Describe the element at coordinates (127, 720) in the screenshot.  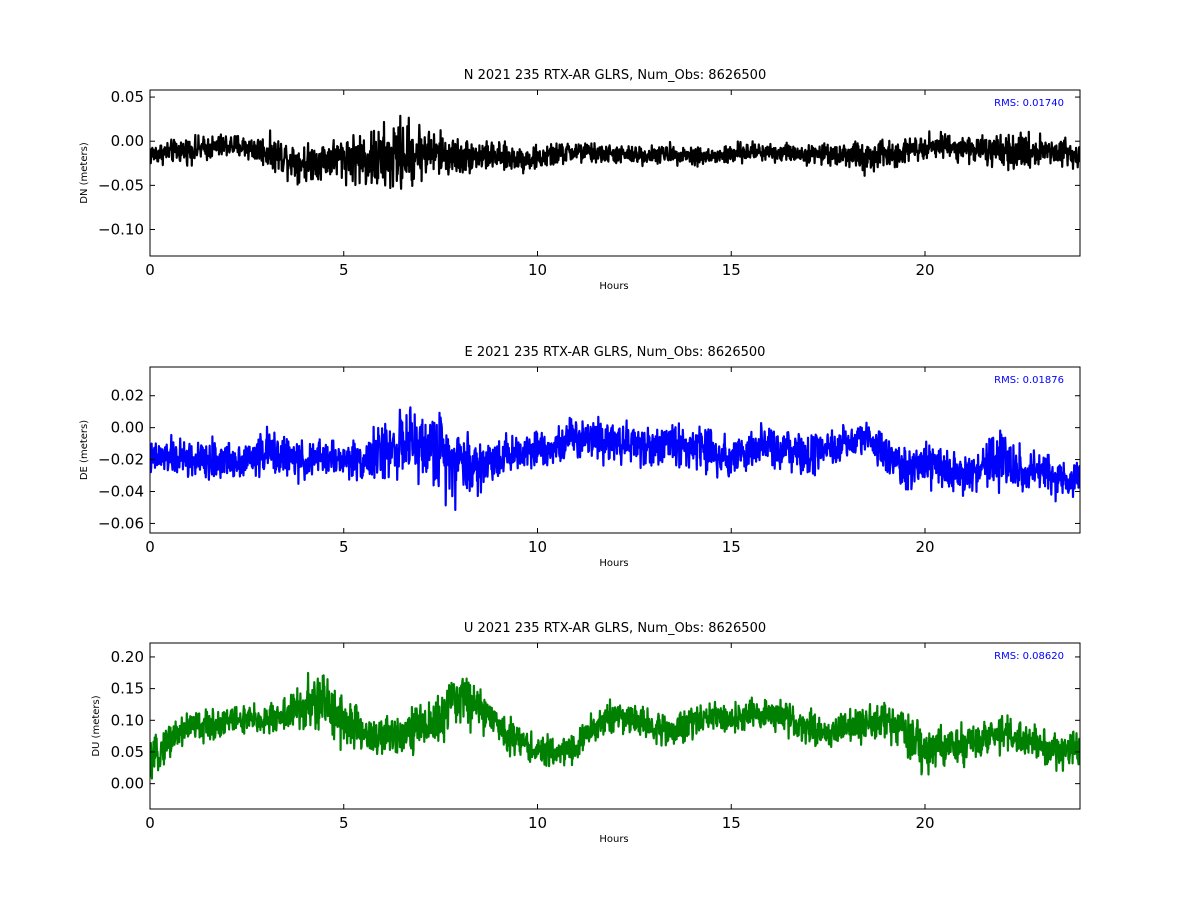
I see `y-tick-label: 0.10` at that location.